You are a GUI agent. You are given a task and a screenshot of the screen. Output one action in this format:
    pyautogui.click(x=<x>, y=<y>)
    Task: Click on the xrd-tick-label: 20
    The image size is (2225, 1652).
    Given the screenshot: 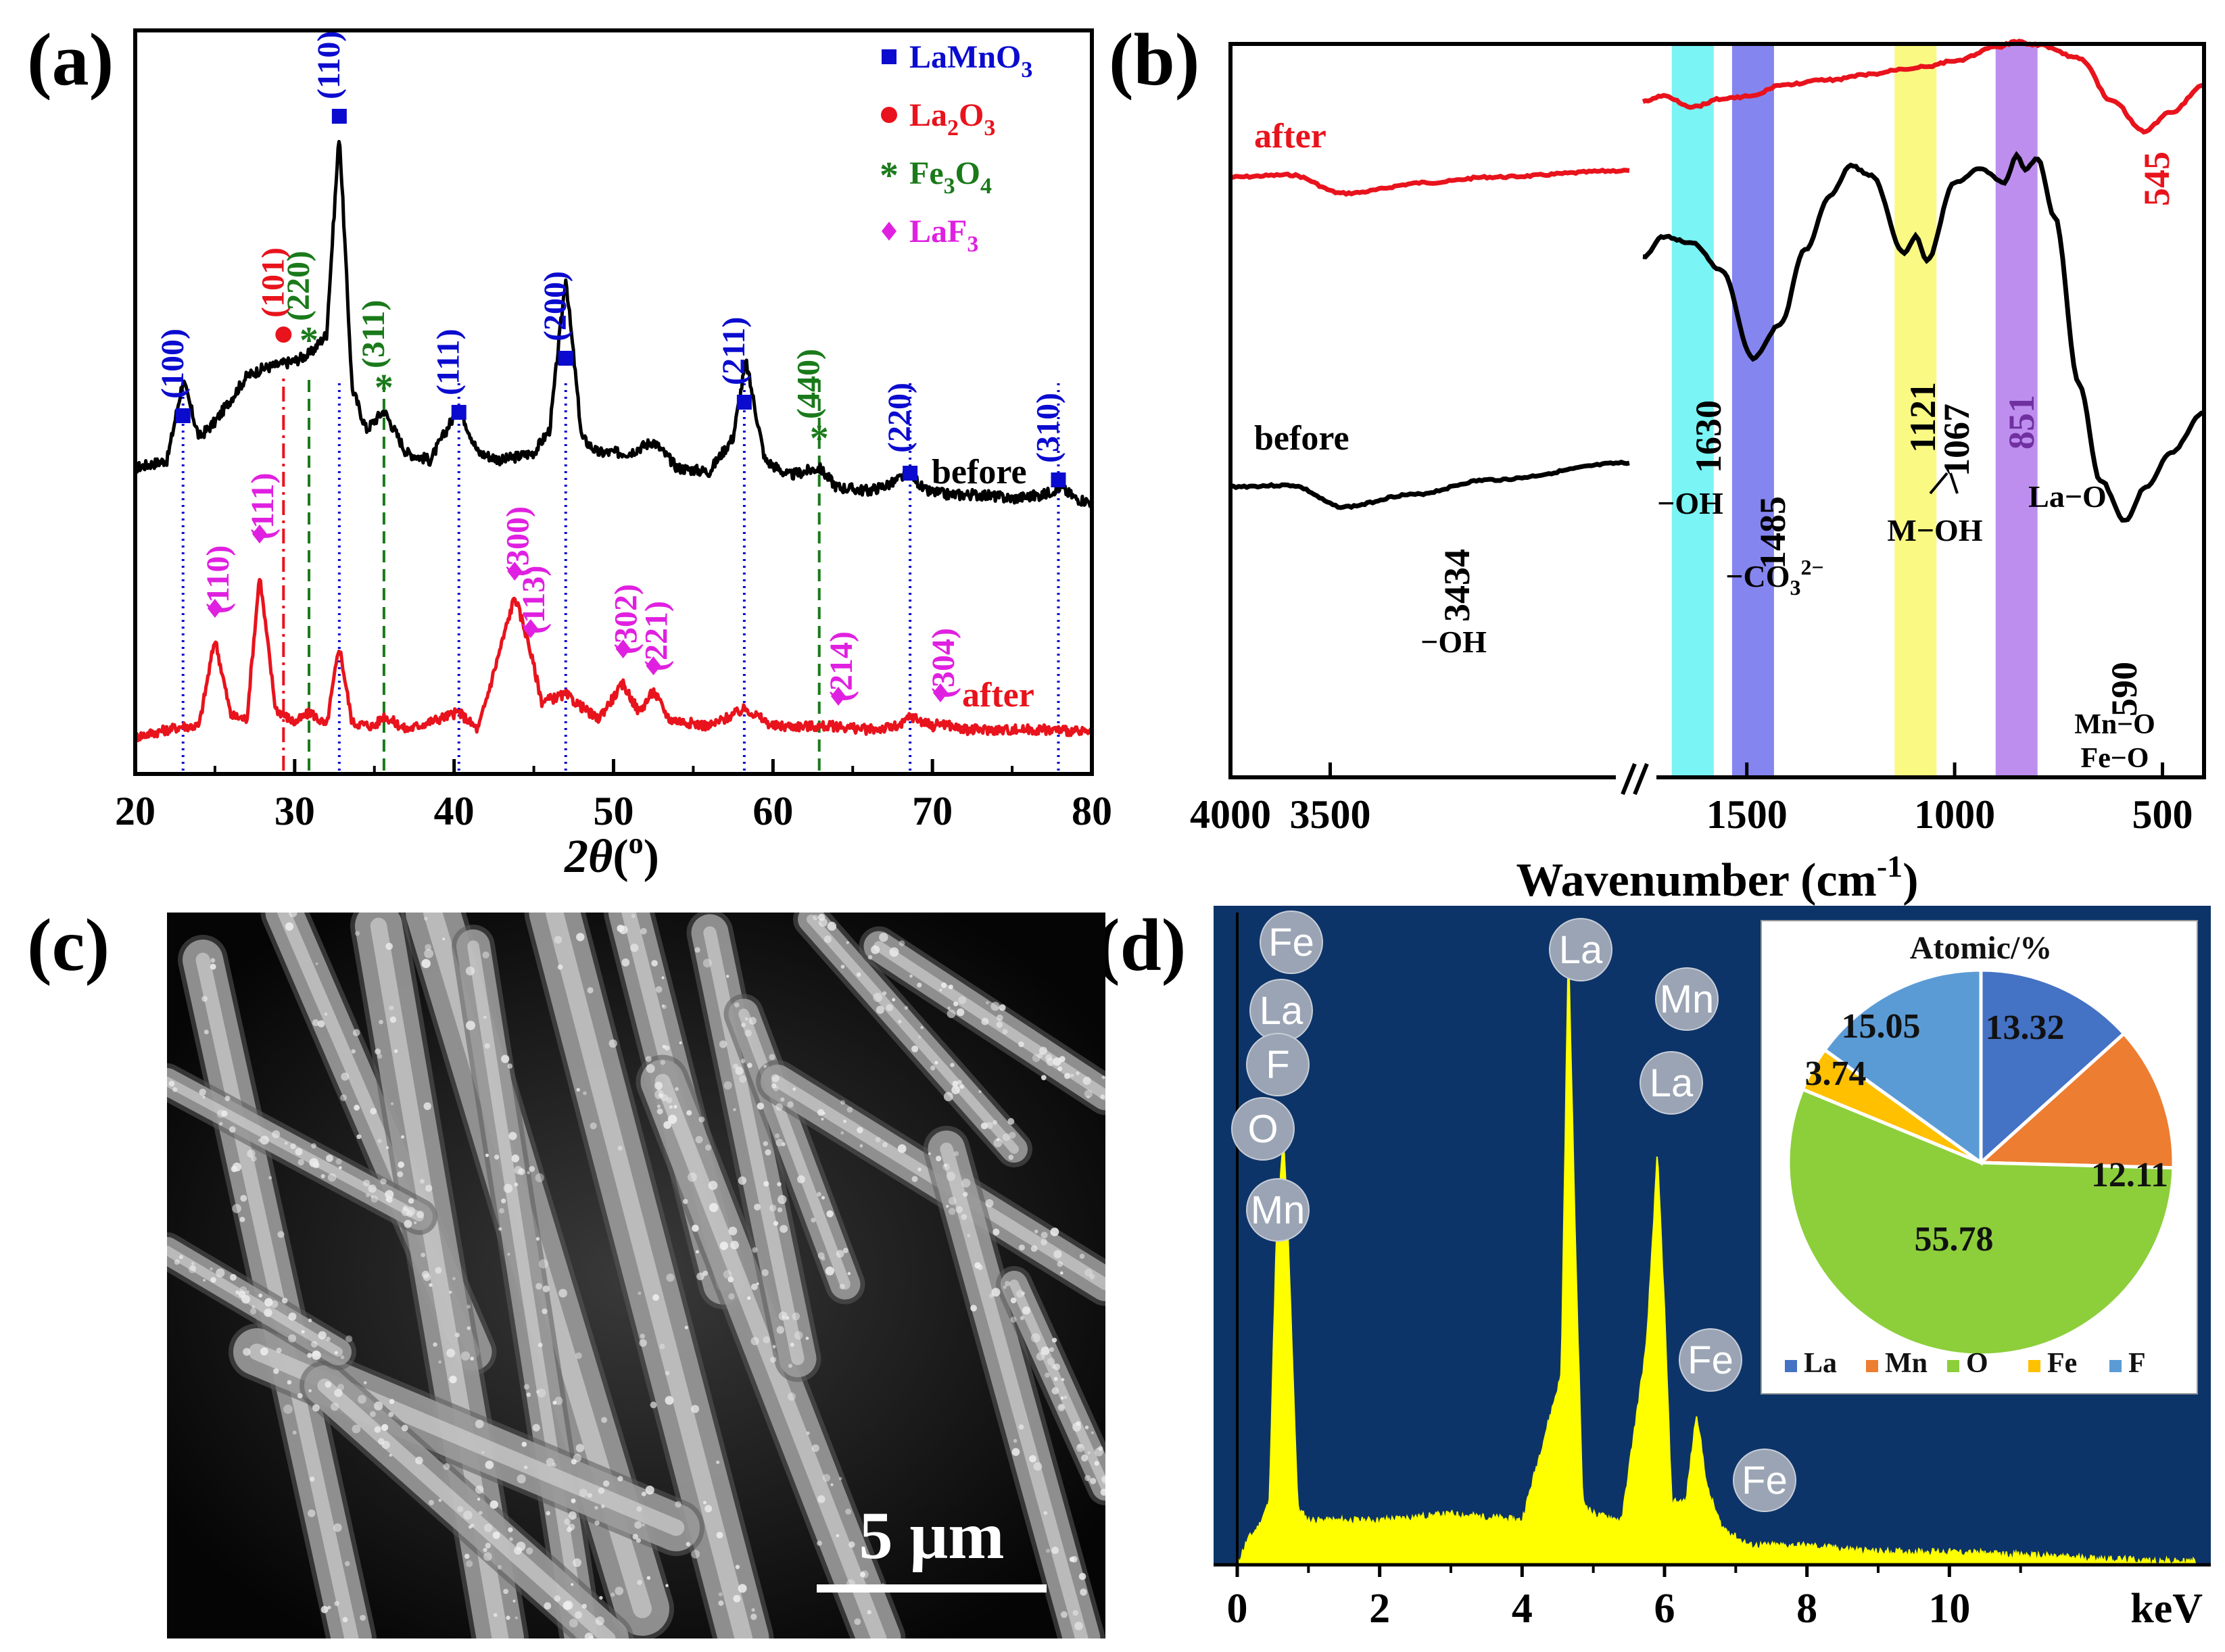 What is the action you would take?
    pyautogui.click(x=135, y=811)
    